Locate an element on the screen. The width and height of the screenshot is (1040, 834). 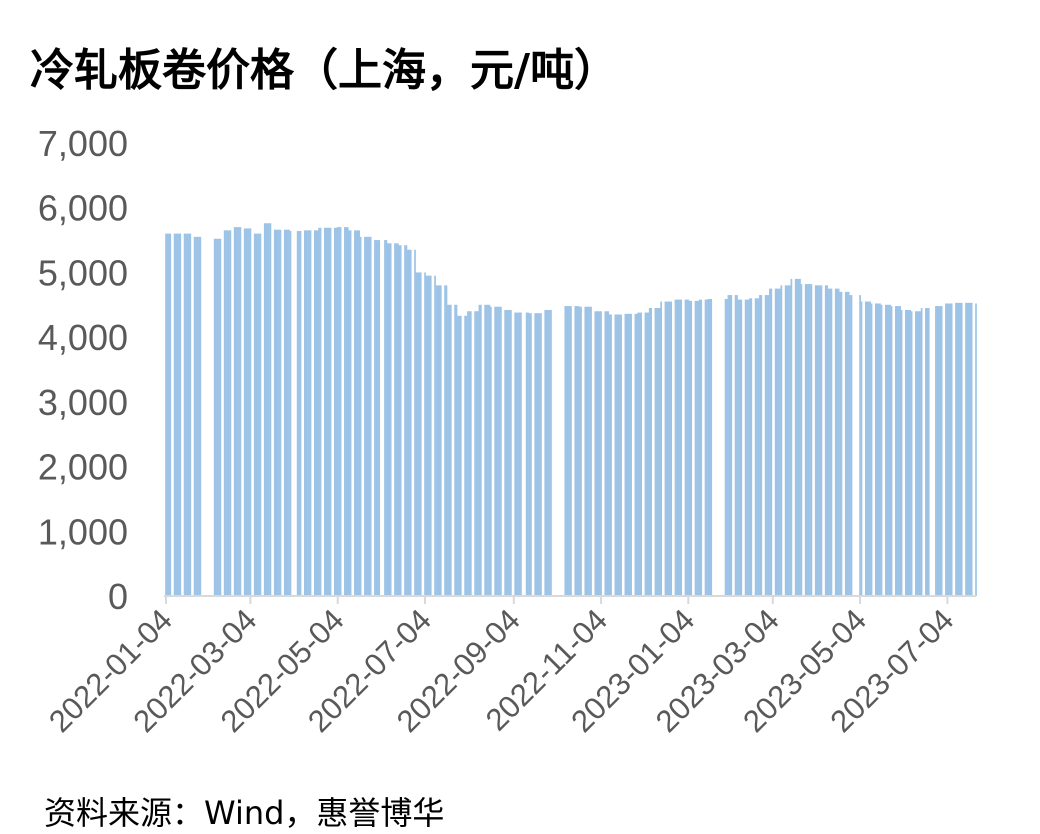
axis-layer is located at coordinates (570, 599).